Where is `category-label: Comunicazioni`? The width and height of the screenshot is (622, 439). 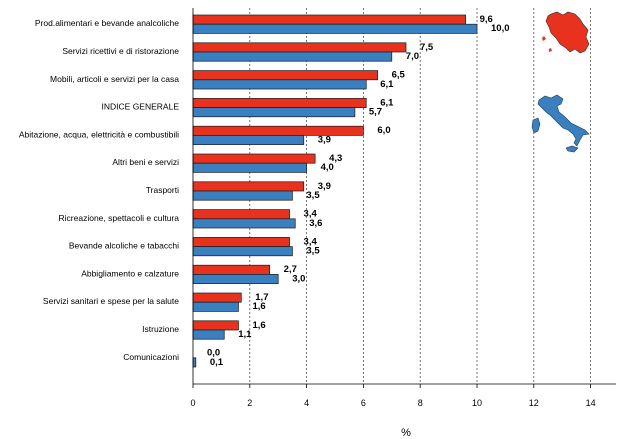 category-label: Comunicazioni is located at coordinates (151, 357).